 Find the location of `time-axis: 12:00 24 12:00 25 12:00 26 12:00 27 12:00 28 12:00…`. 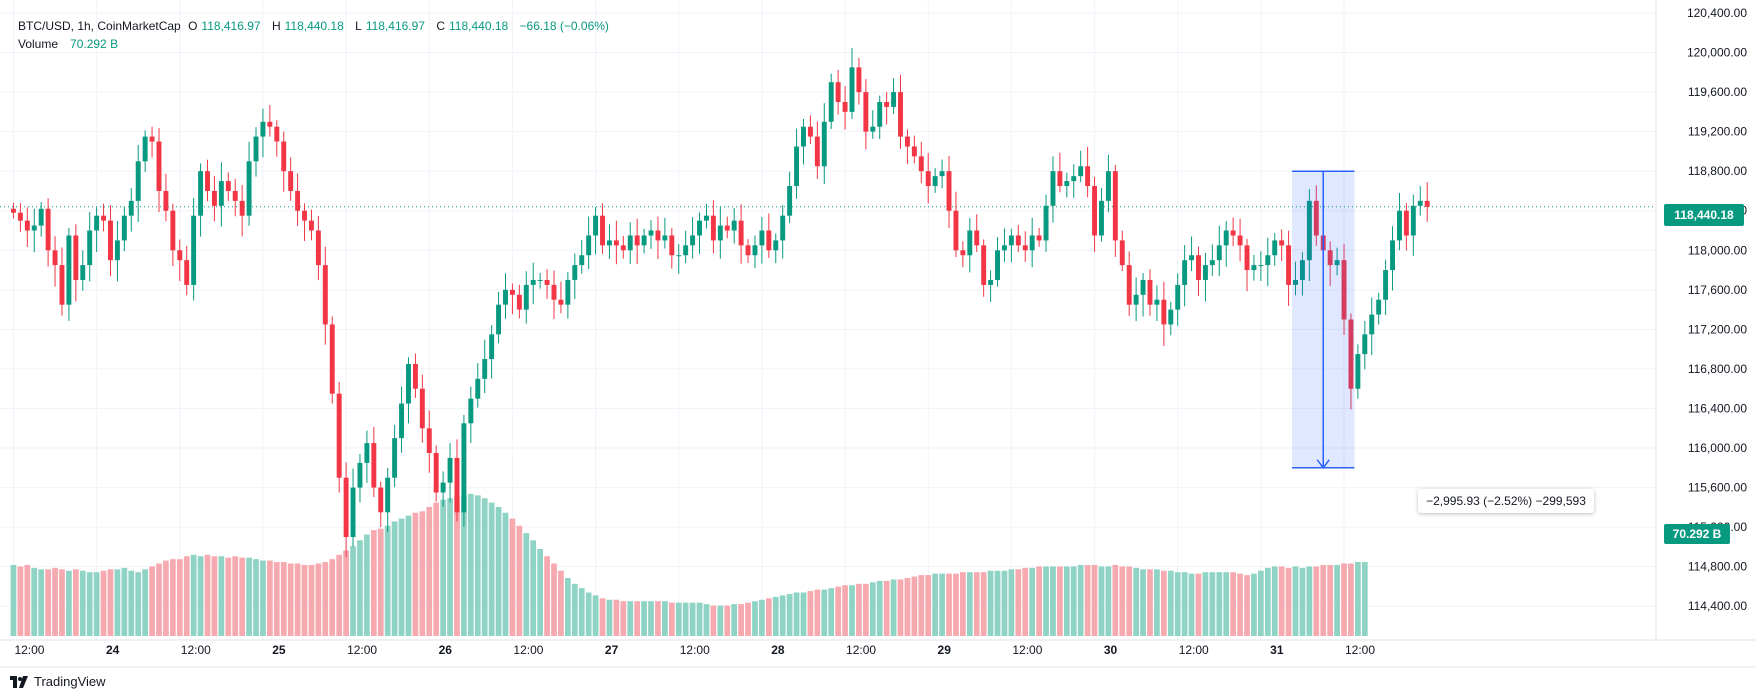

time-axis: 12:00 24 12:00 25 12:00 26 12:00 27 12:00 28 12:00… is located at coordinates (694, 650).